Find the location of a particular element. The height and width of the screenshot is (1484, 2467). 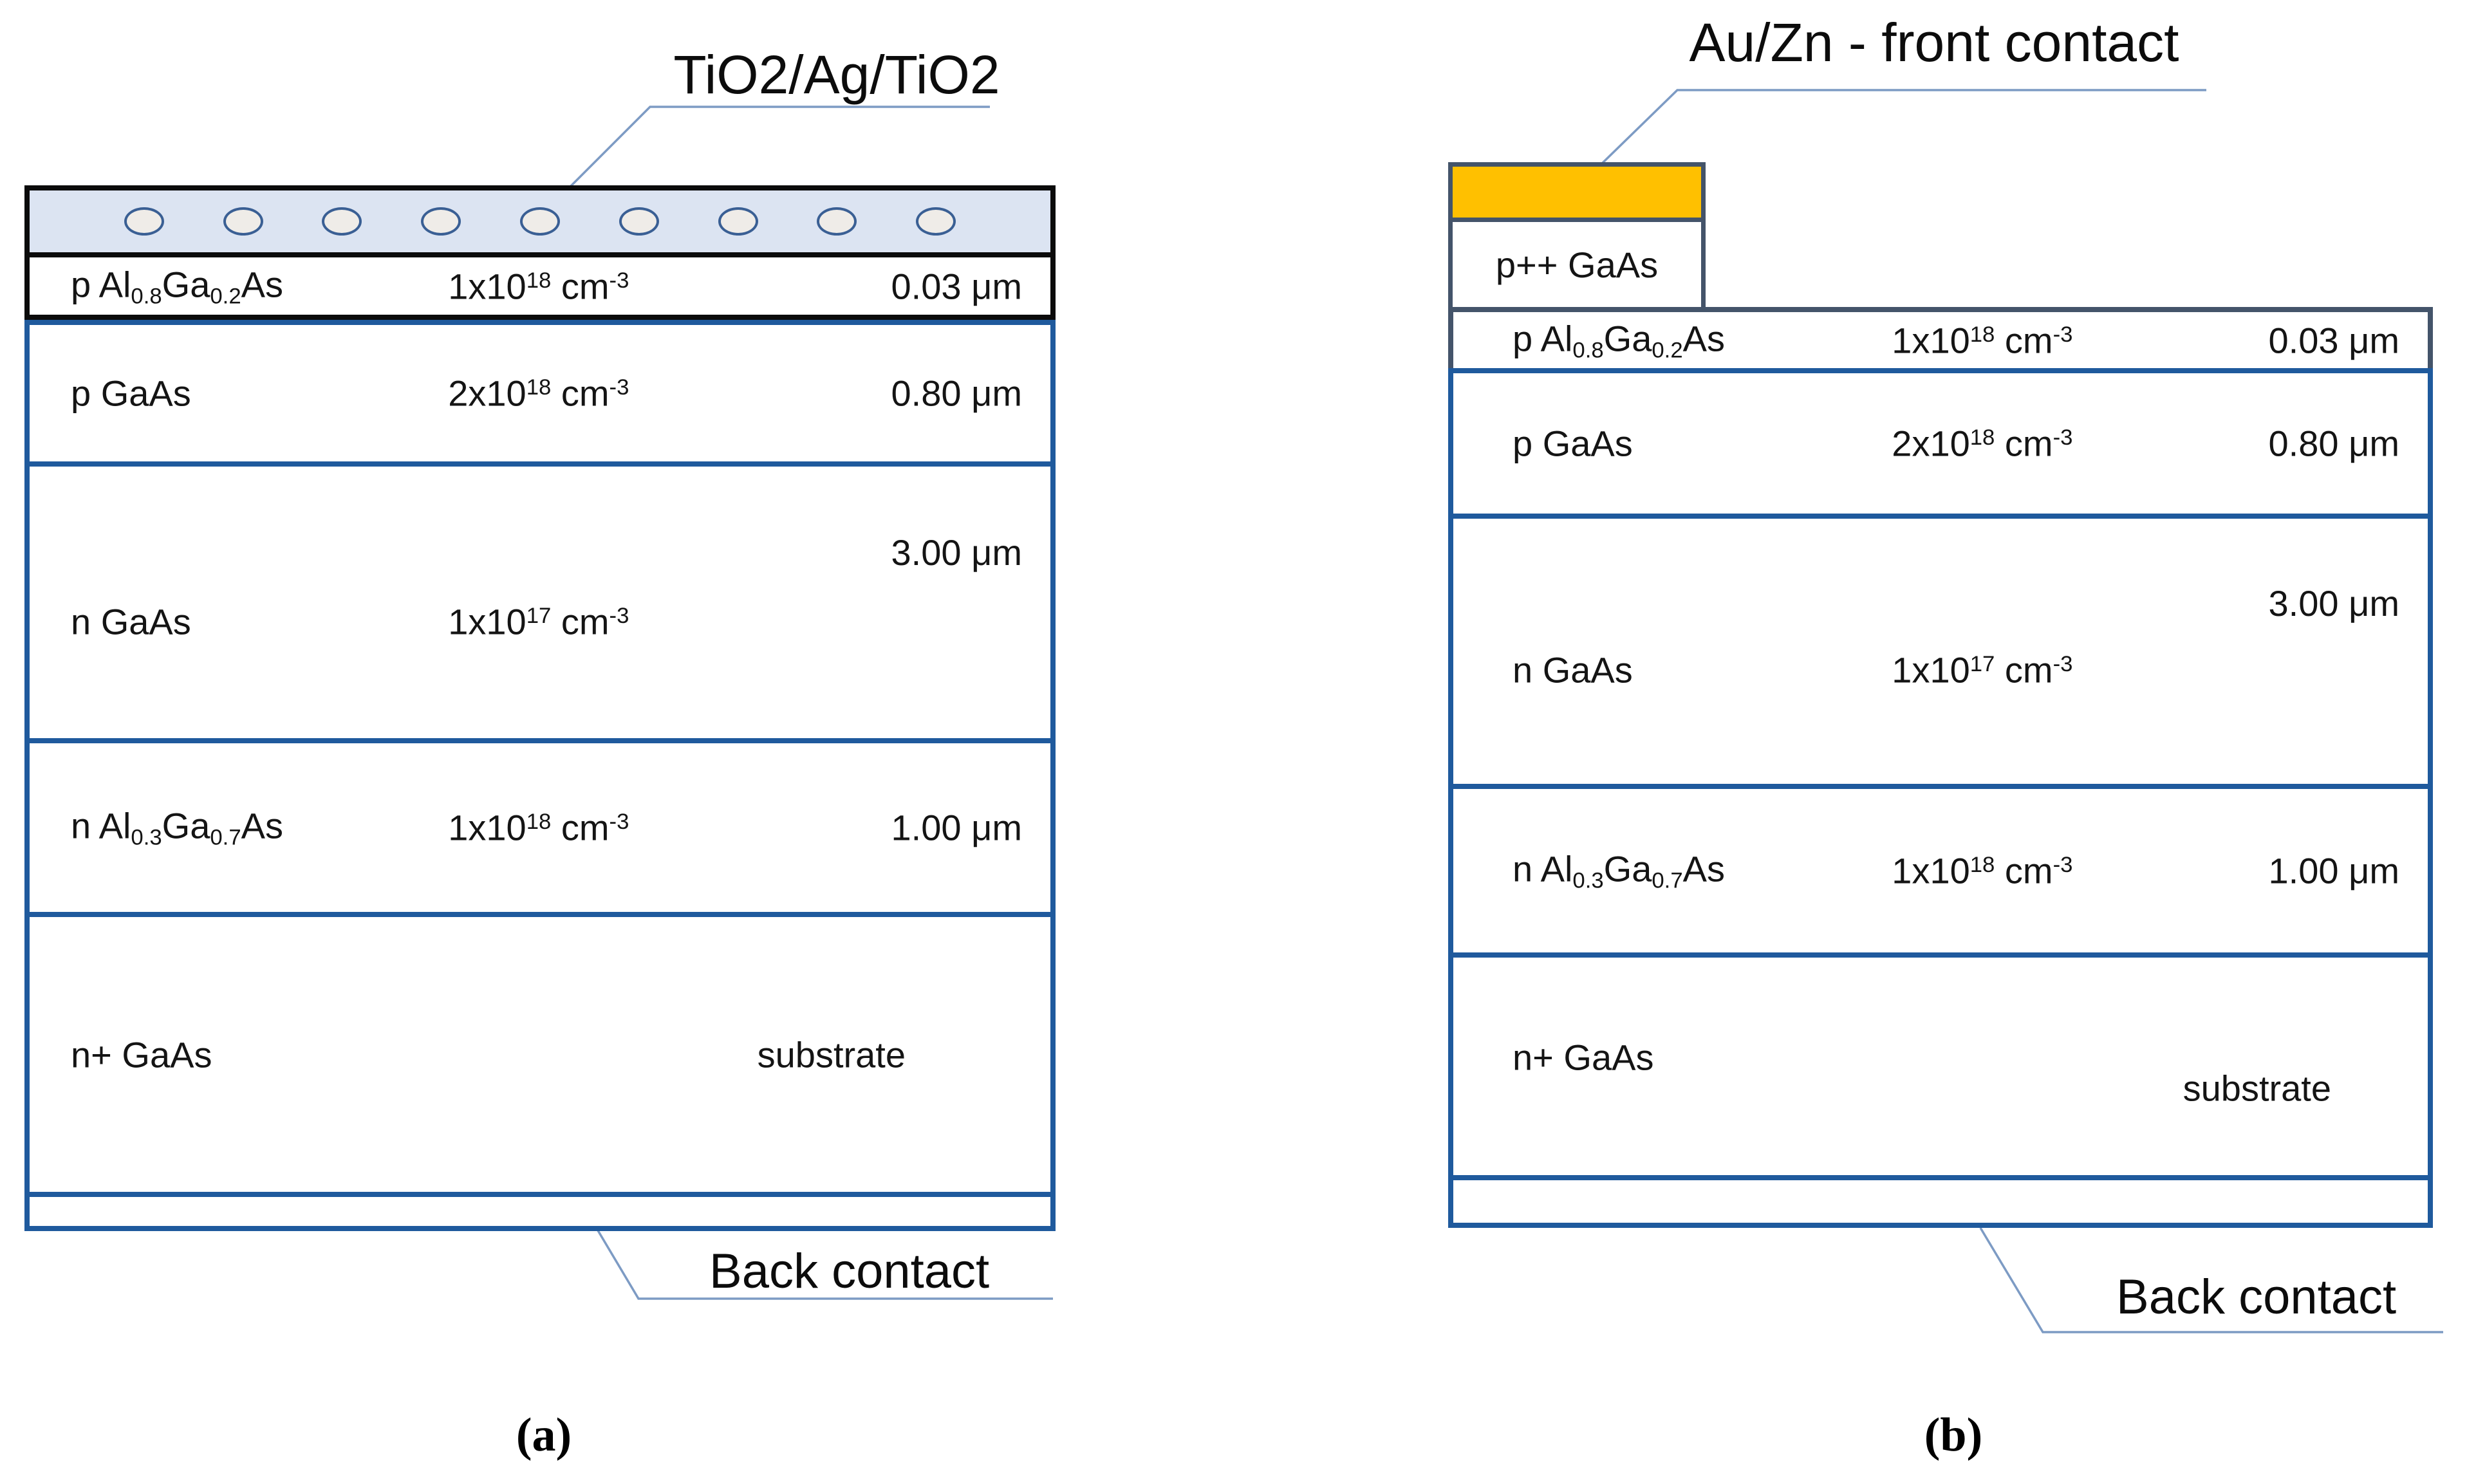

layer-row-n-gaas-b: n GaAs 1x1017 cm-3 3.00 μm is located at coordinates (1940, 649).